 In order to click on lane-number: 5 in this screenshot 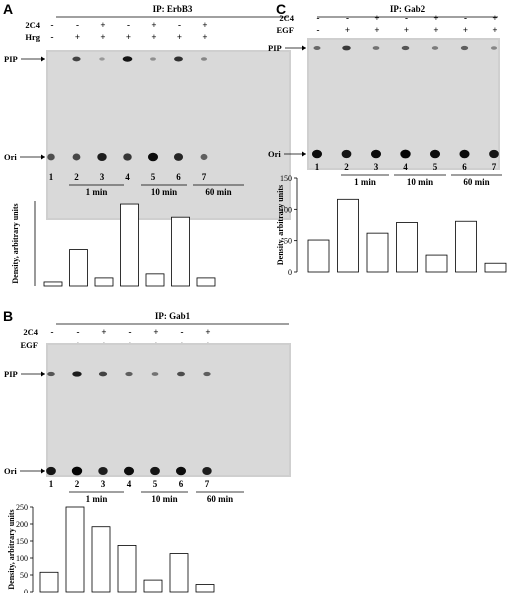, I will do `click(153, 177)`.